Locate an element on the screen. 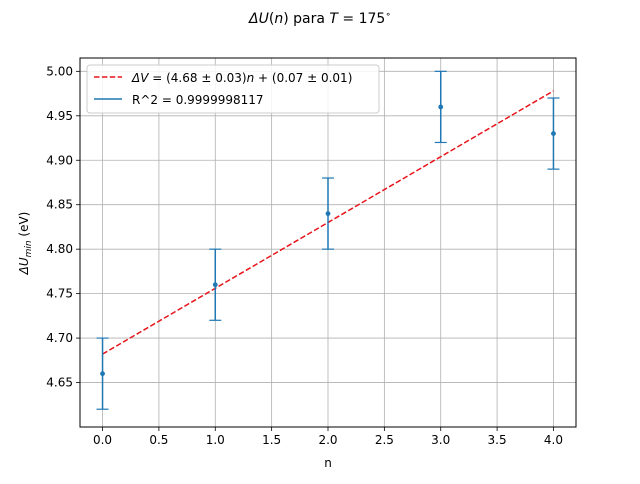 The width and height of the screenshot is (640, 484). y-axis-ticks: 4.65 4.70 4.75 4.80 4.85 4.90 4.95 5.00 is located at coordinates (63, 227).